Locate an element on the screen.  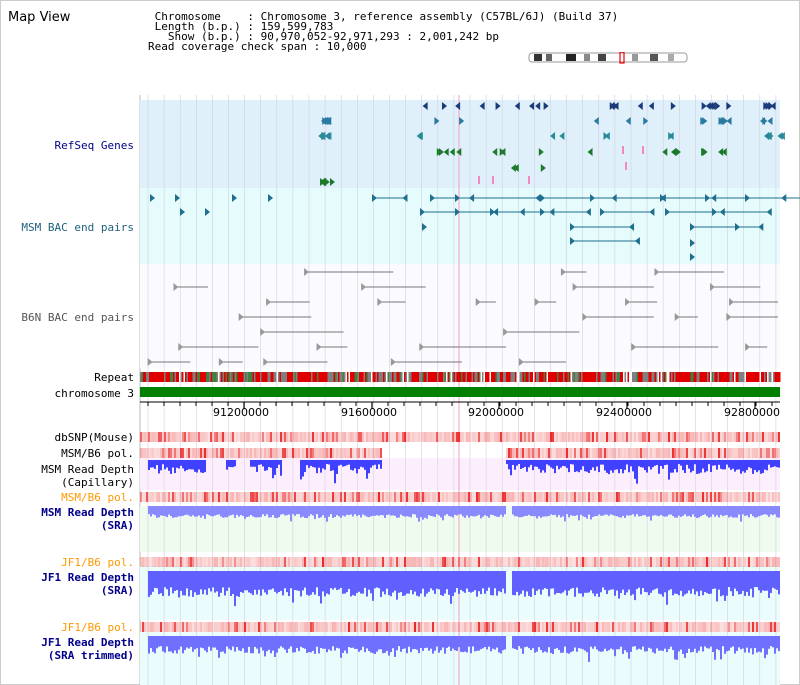
b6n-bac-end is located at coordinates (732, 302).